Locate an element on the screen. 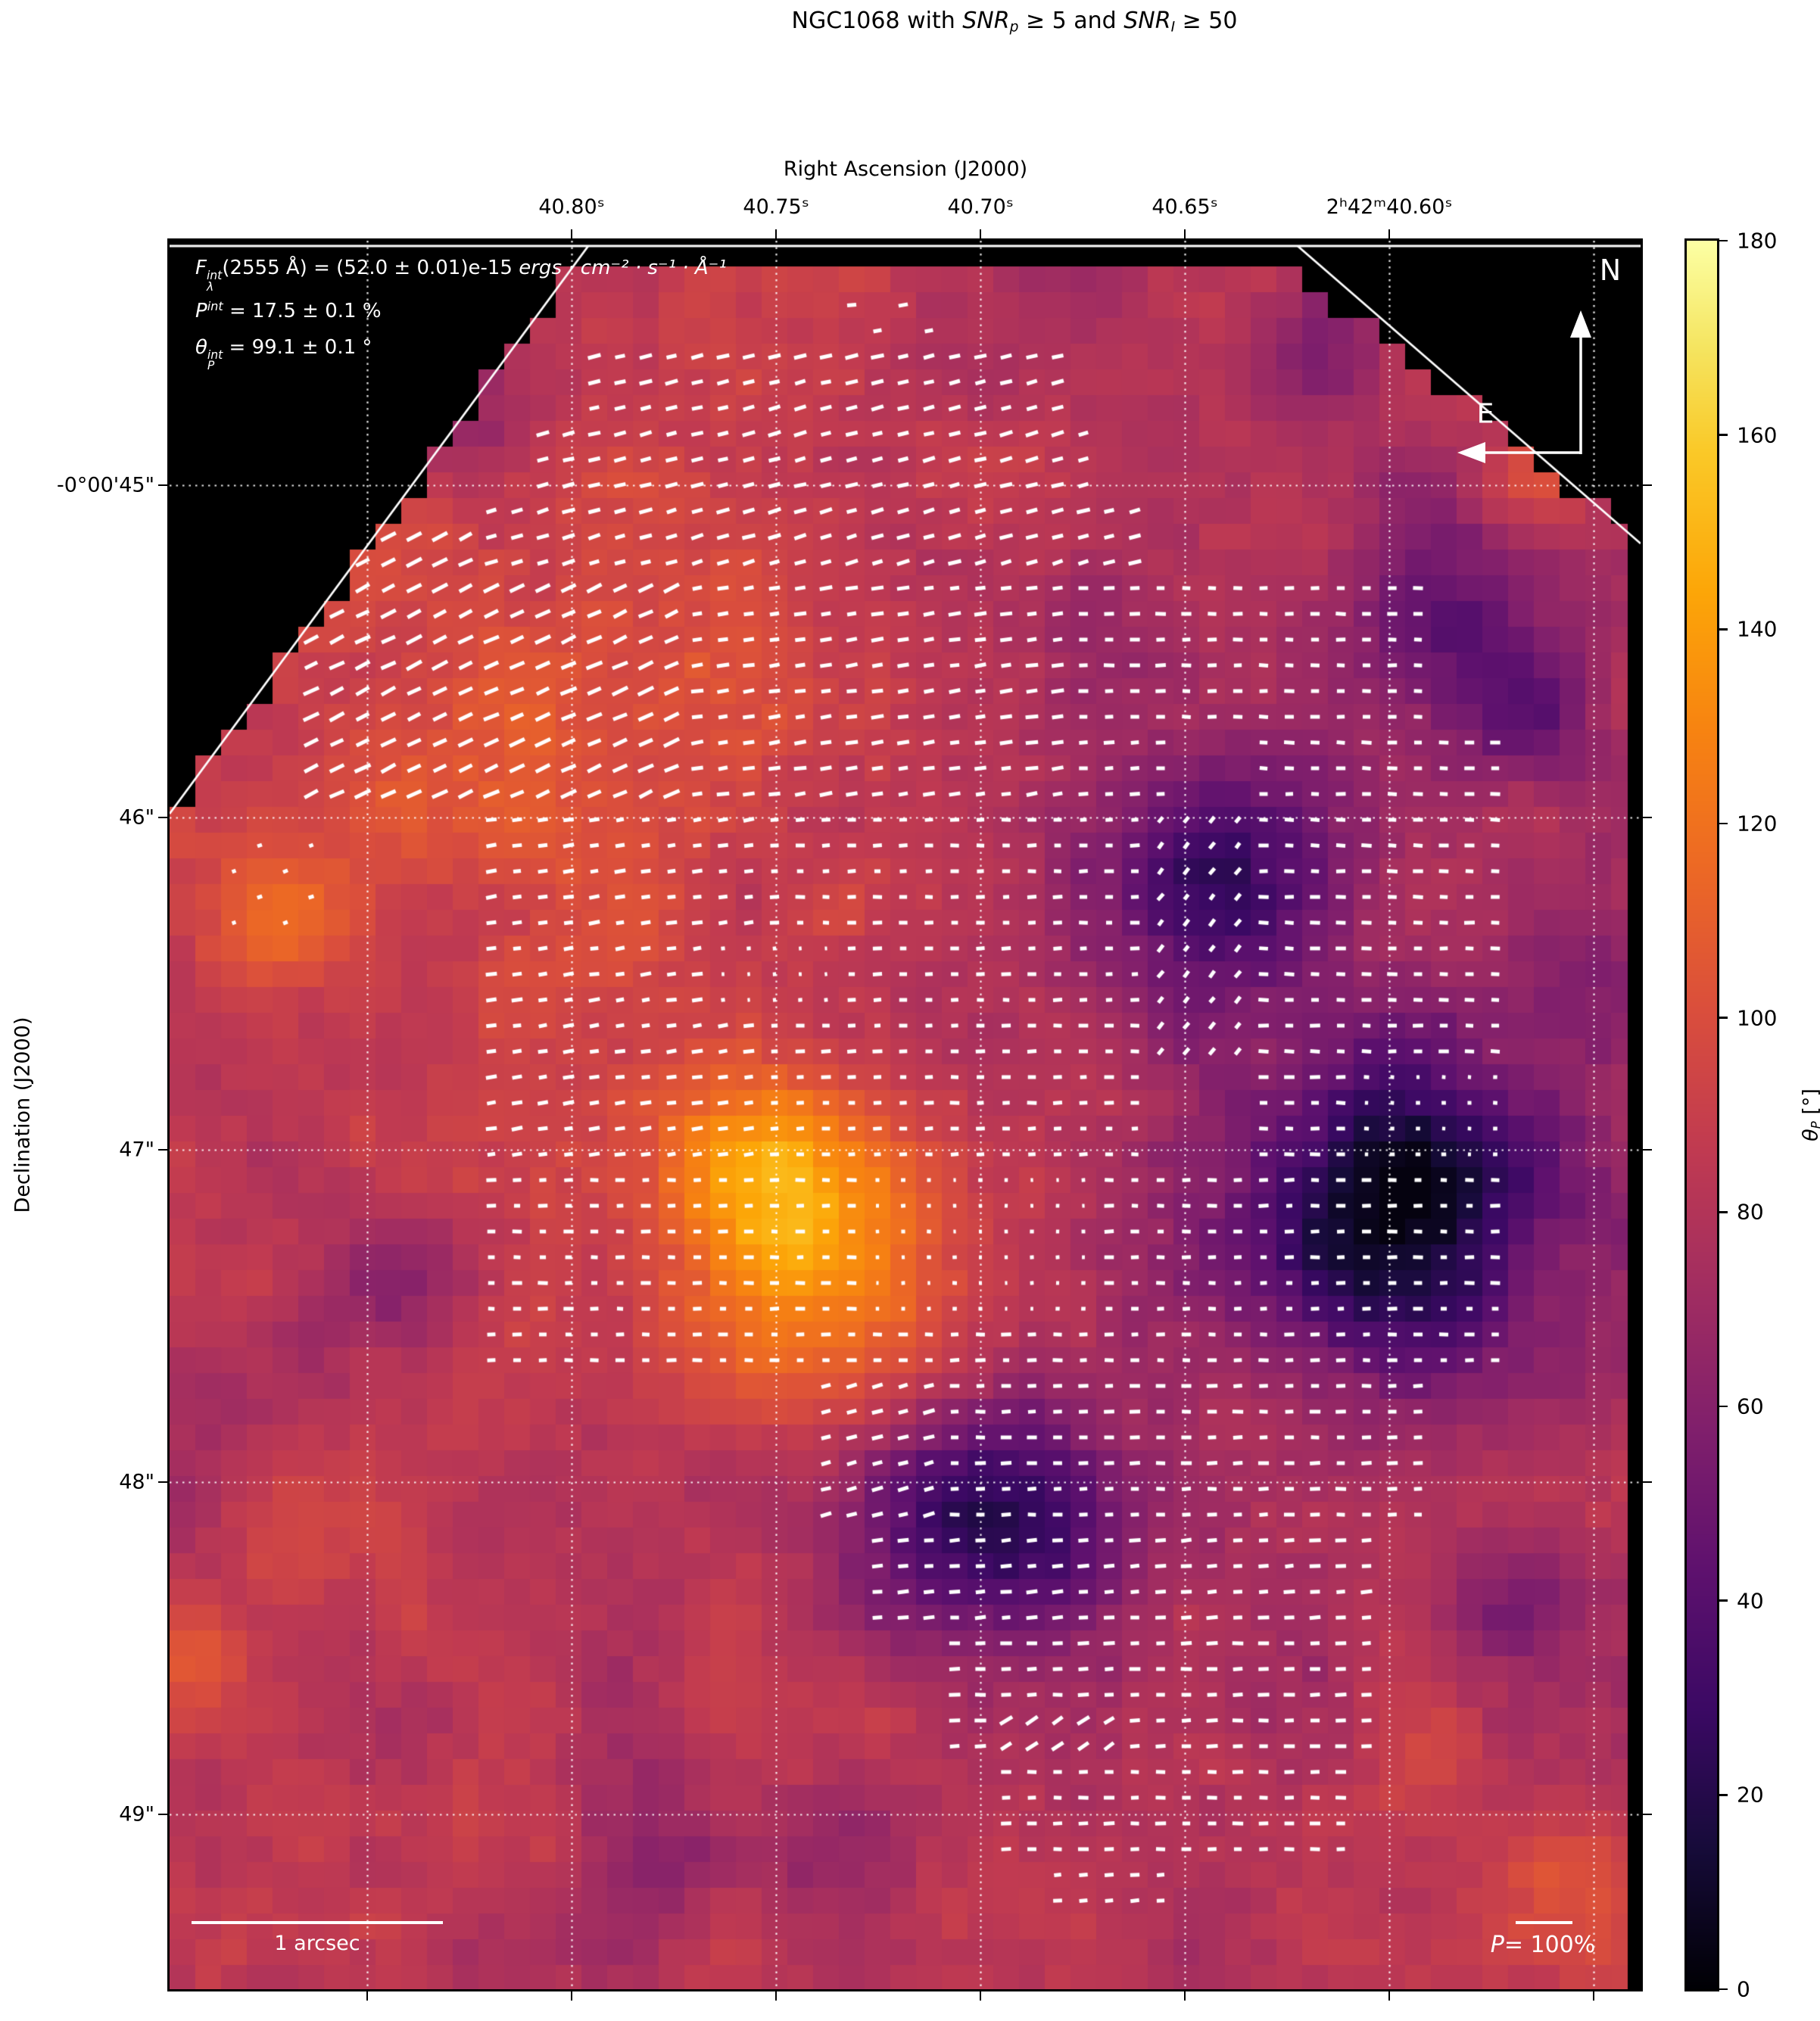  angle-sub: P is located at coordinates (211, 366).